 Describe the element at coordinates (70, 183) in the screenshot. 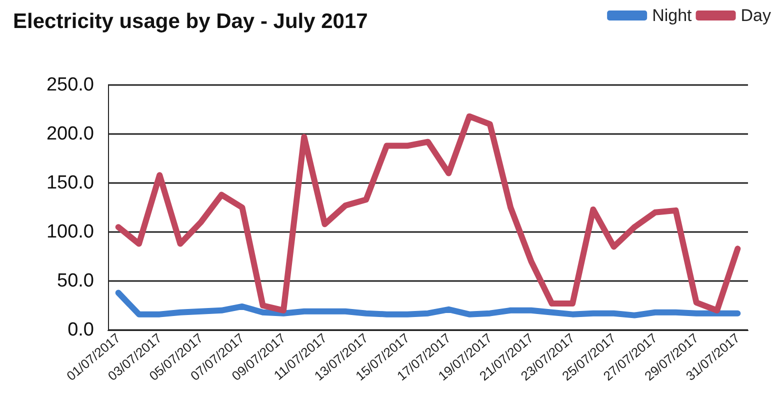

I see `y-tick-label: 150.0` at that location.